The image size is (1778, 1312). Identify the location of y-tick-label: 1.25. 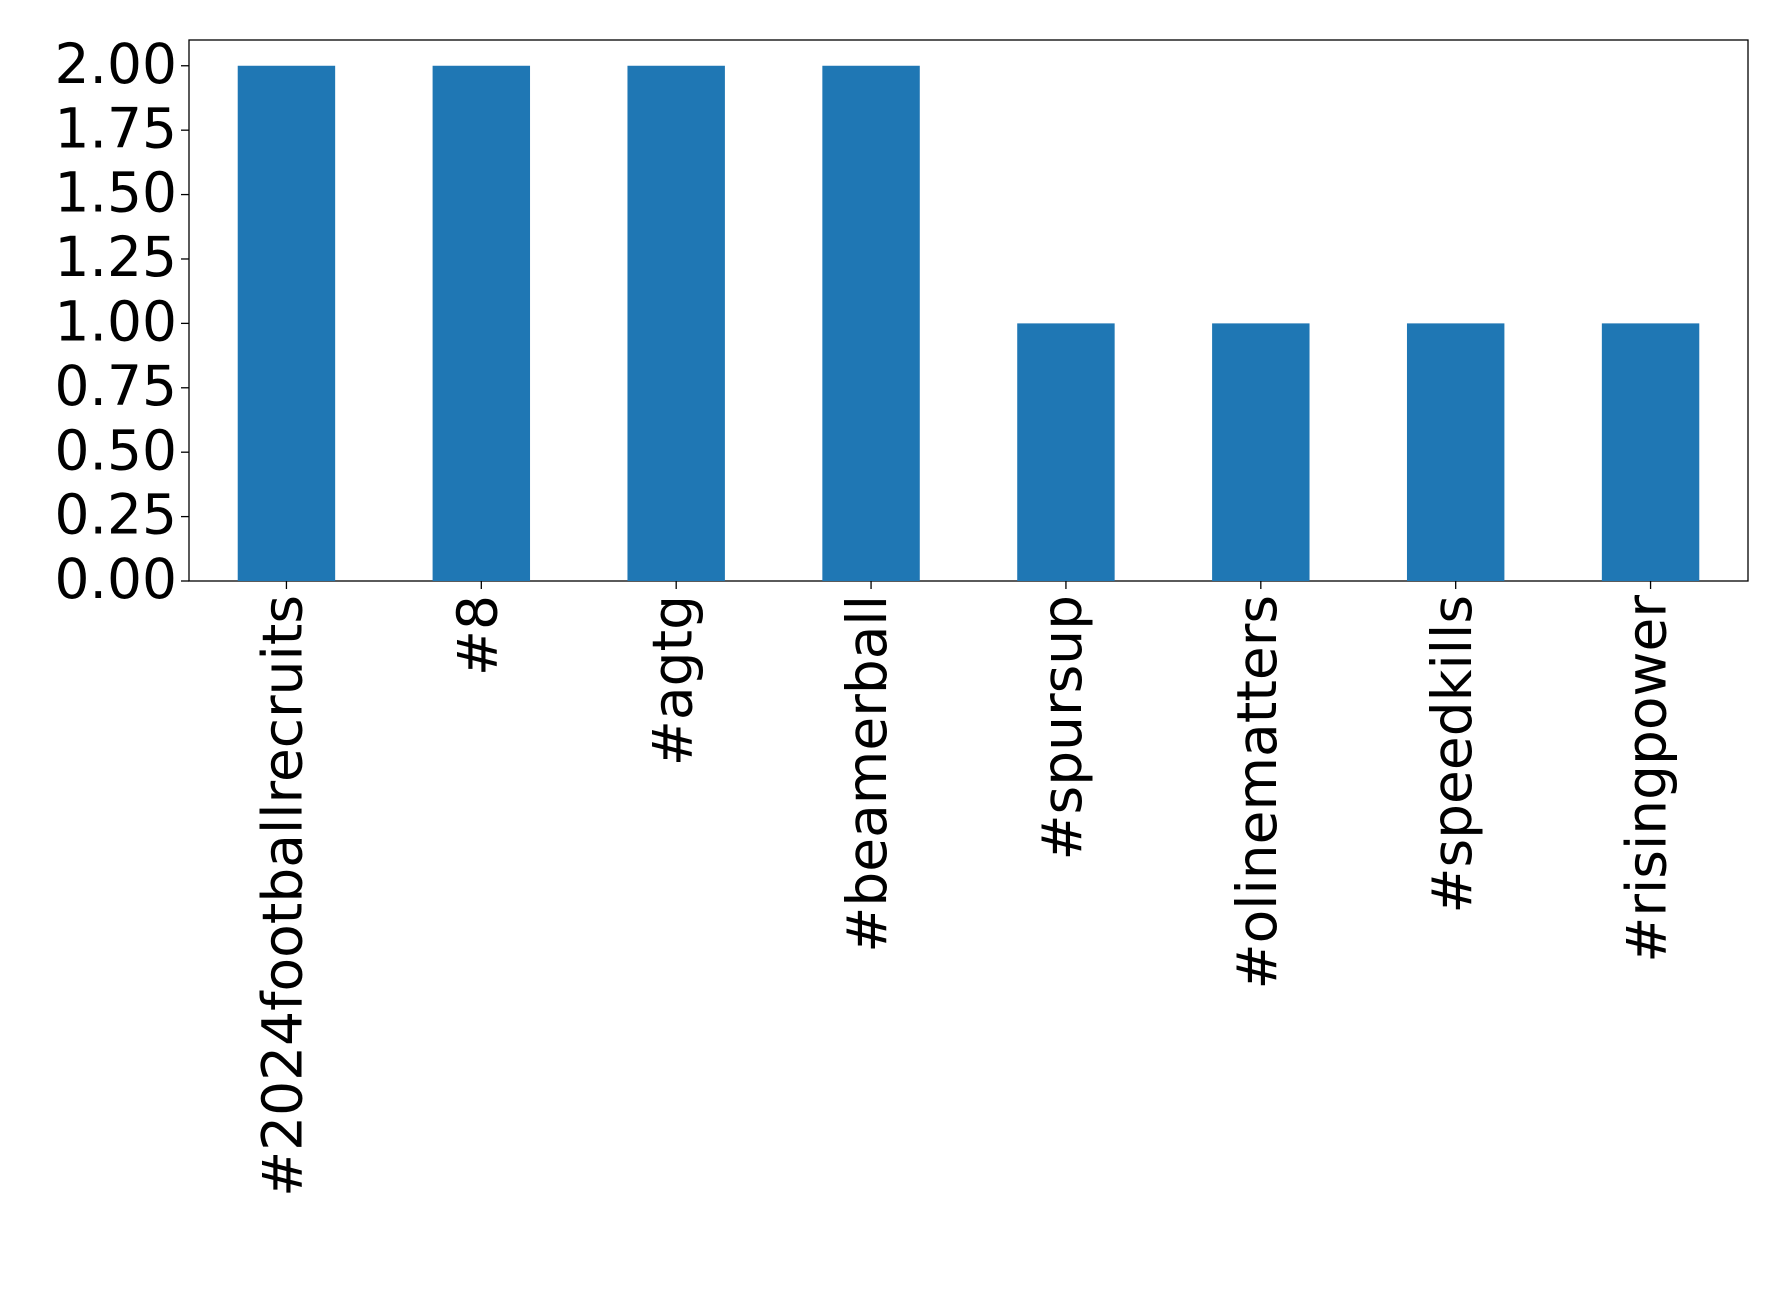
(116, 257).